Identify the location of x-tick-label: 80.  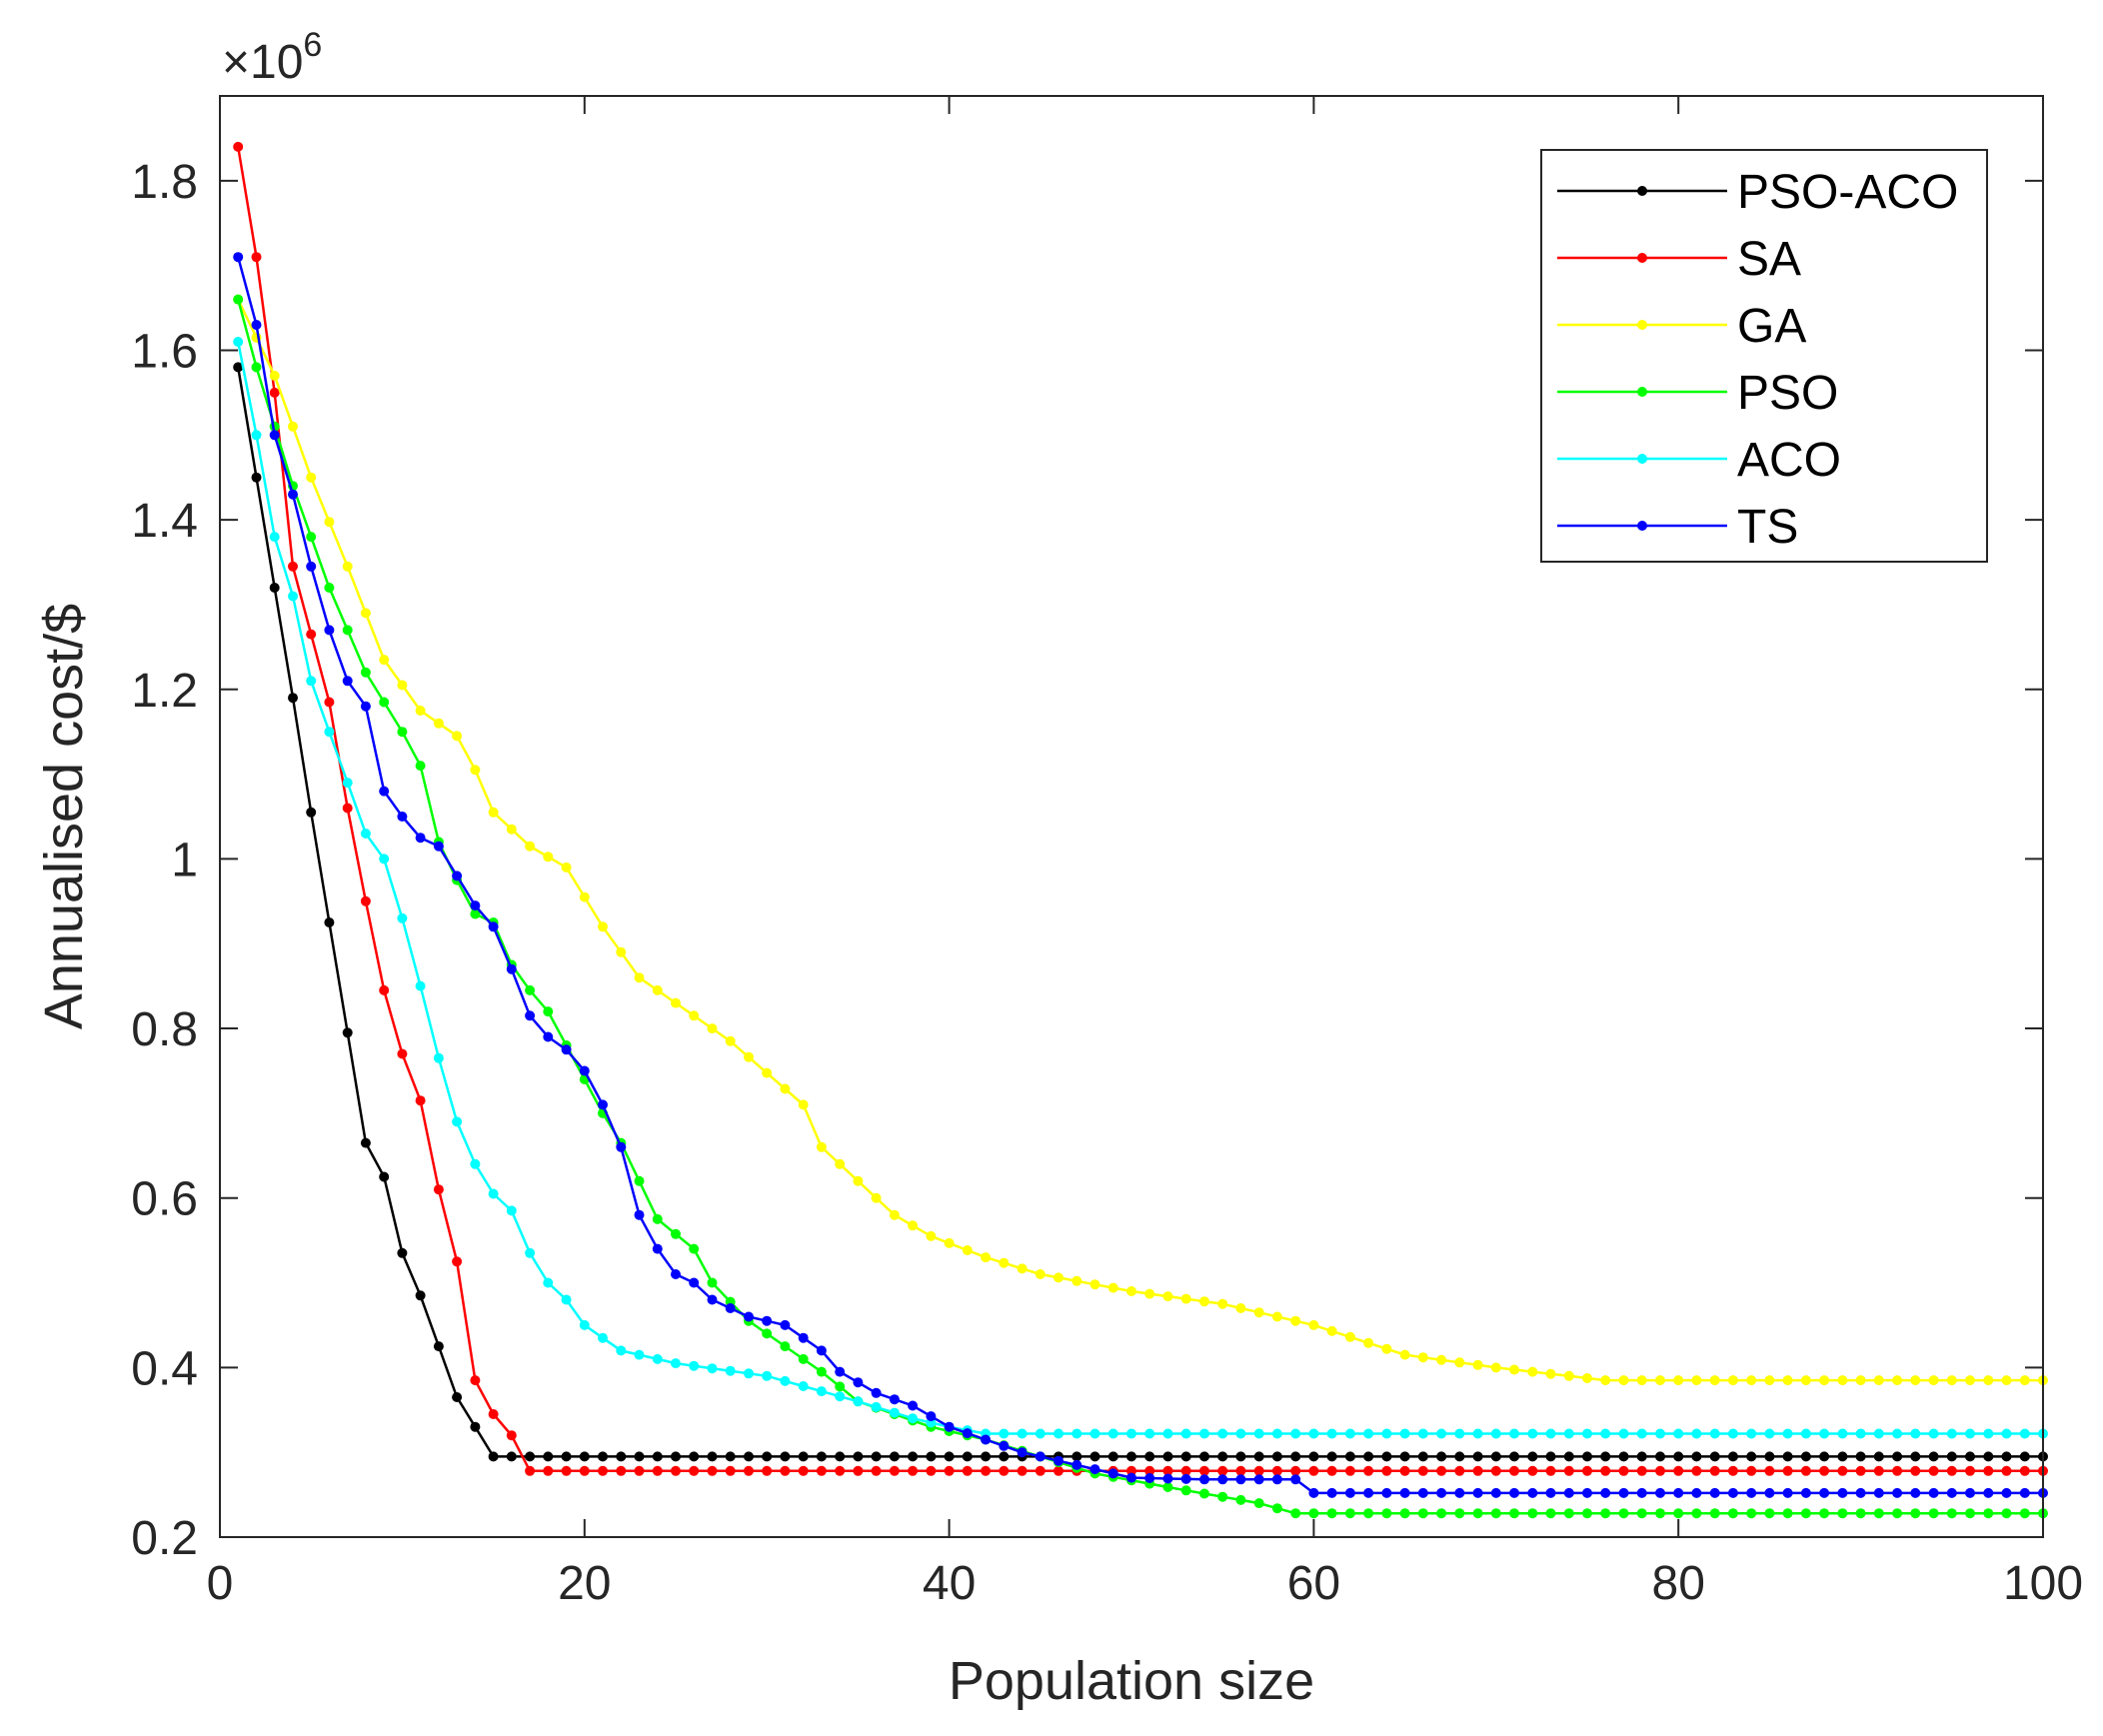
(1678, 1583).